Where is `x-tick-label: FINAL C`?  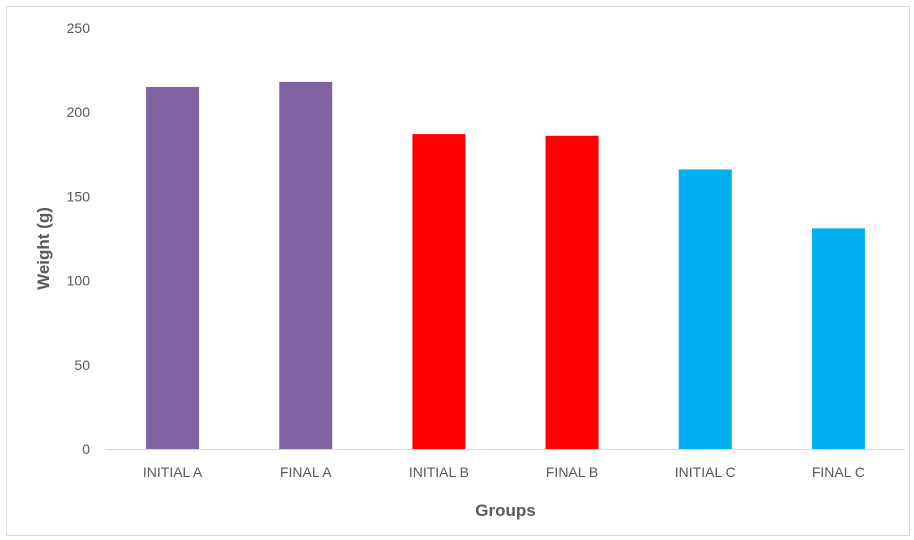
x-tick-label: FINAL C is located at coordinates (838, 472).